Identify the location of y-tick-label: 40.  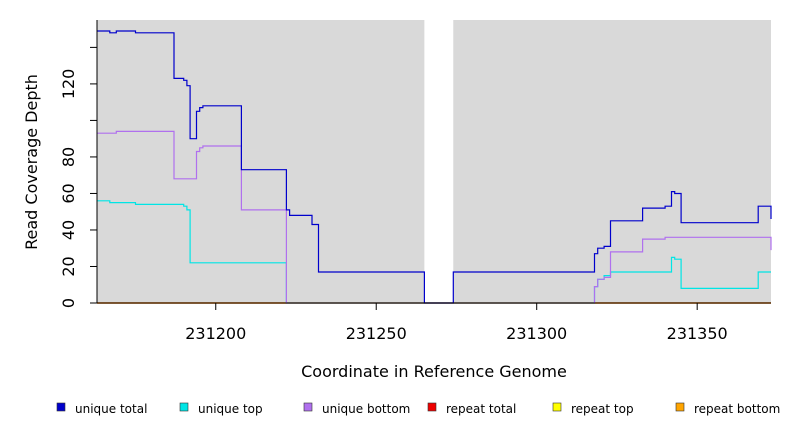
(68, 230).